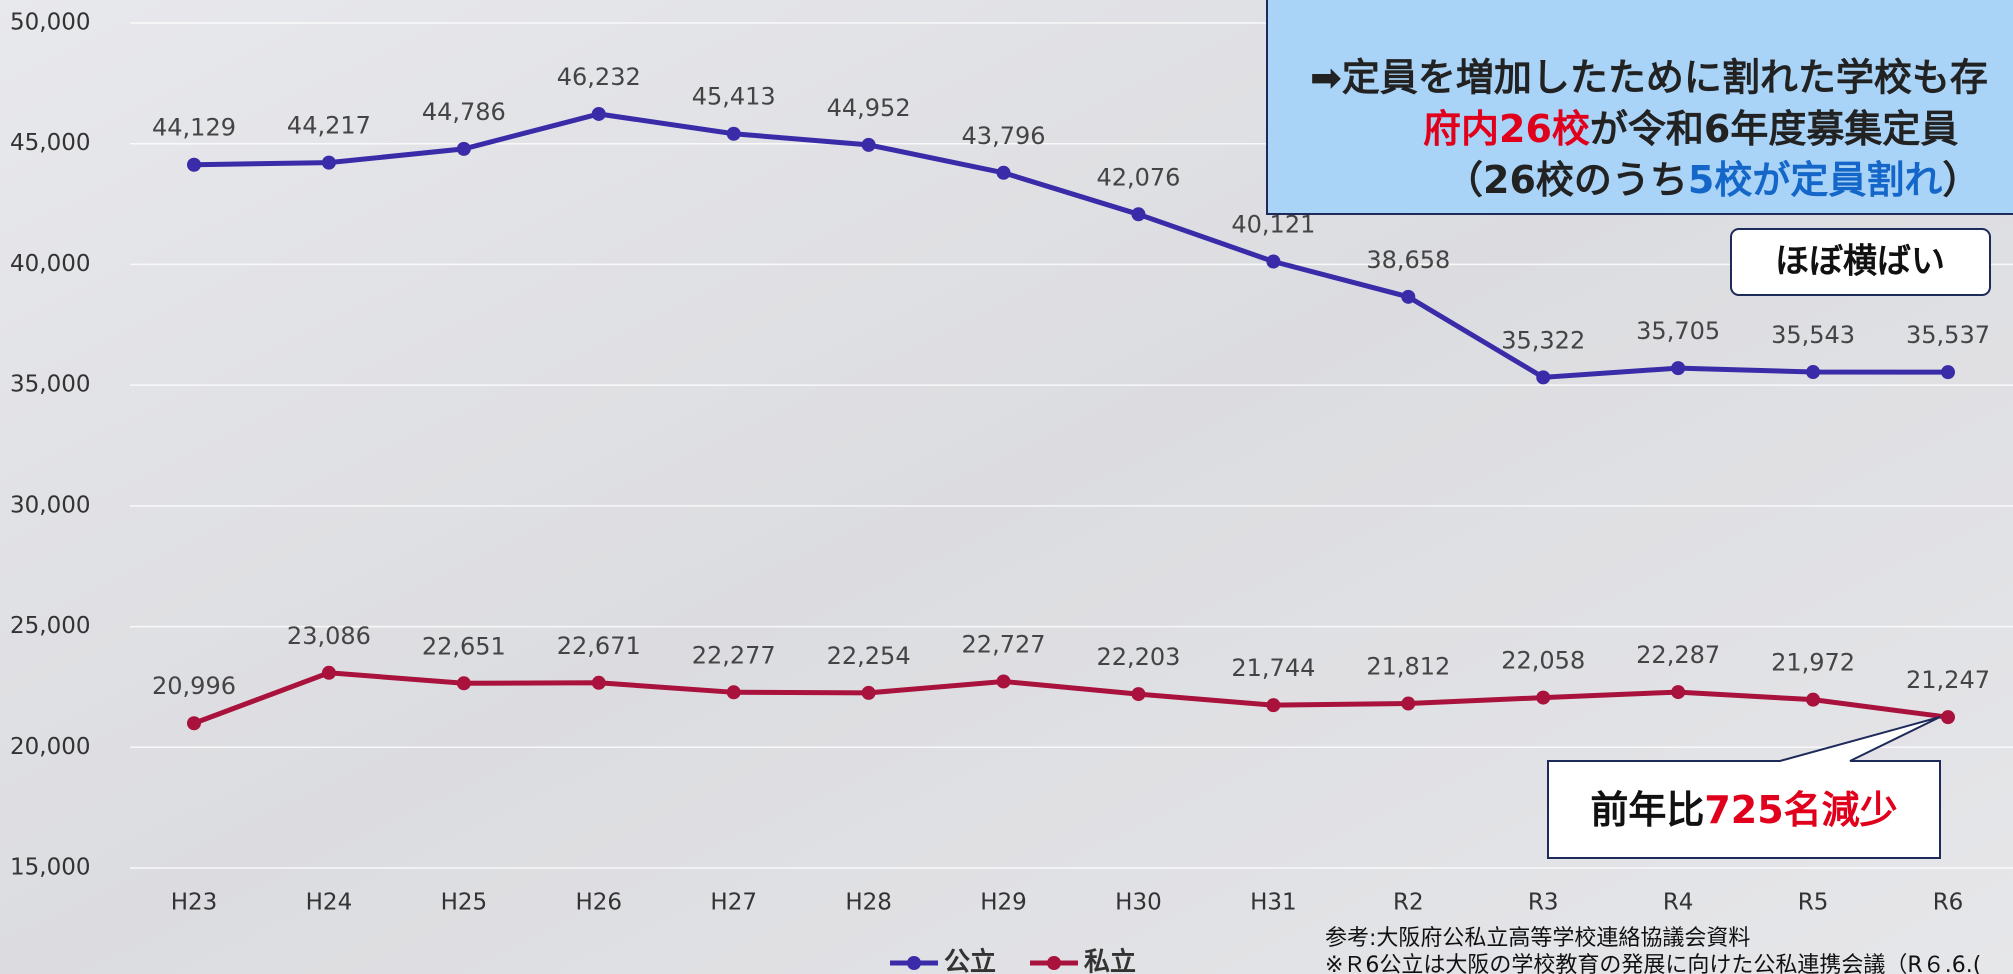 The height and width of the screenshot is (974, 2013). Describe the element at coordinates (1647, 810) in the screenshot. I see `callout-text: 前年比` at that location.